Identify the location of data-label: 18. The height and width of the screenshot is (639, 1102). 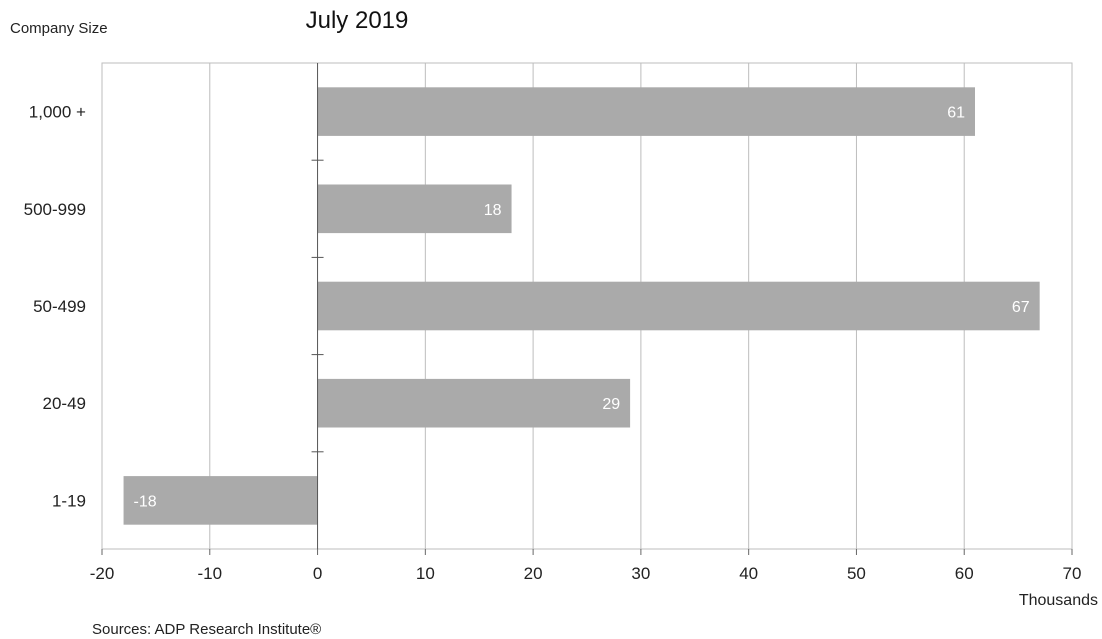
(493, 210).